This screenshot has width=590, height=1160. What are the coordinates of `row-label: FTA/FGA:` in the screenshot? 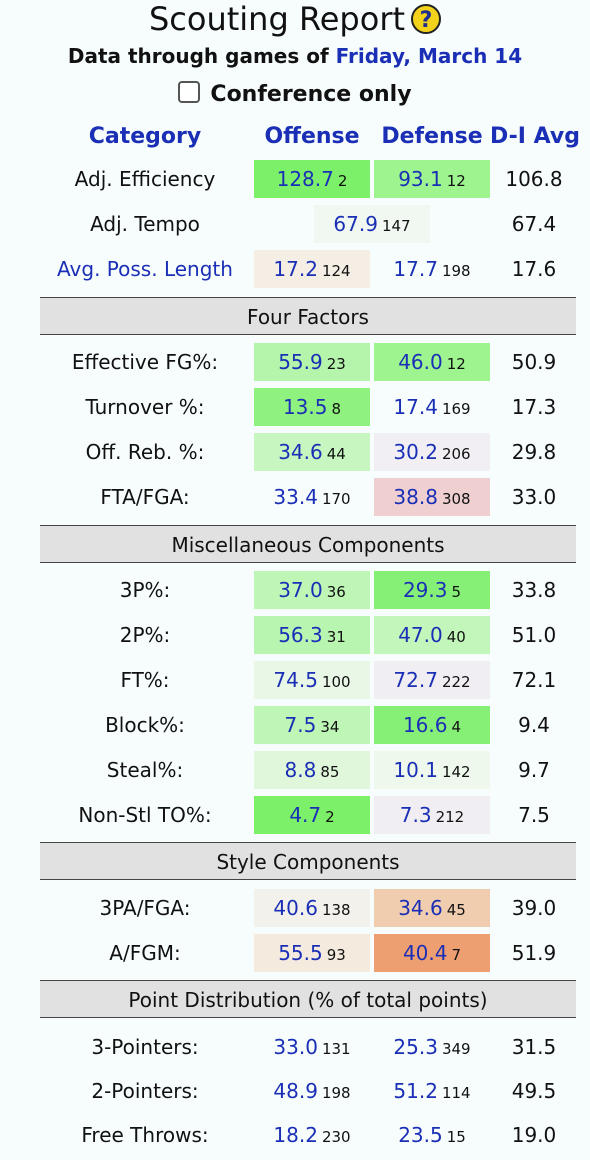 It's located at (145, 497).